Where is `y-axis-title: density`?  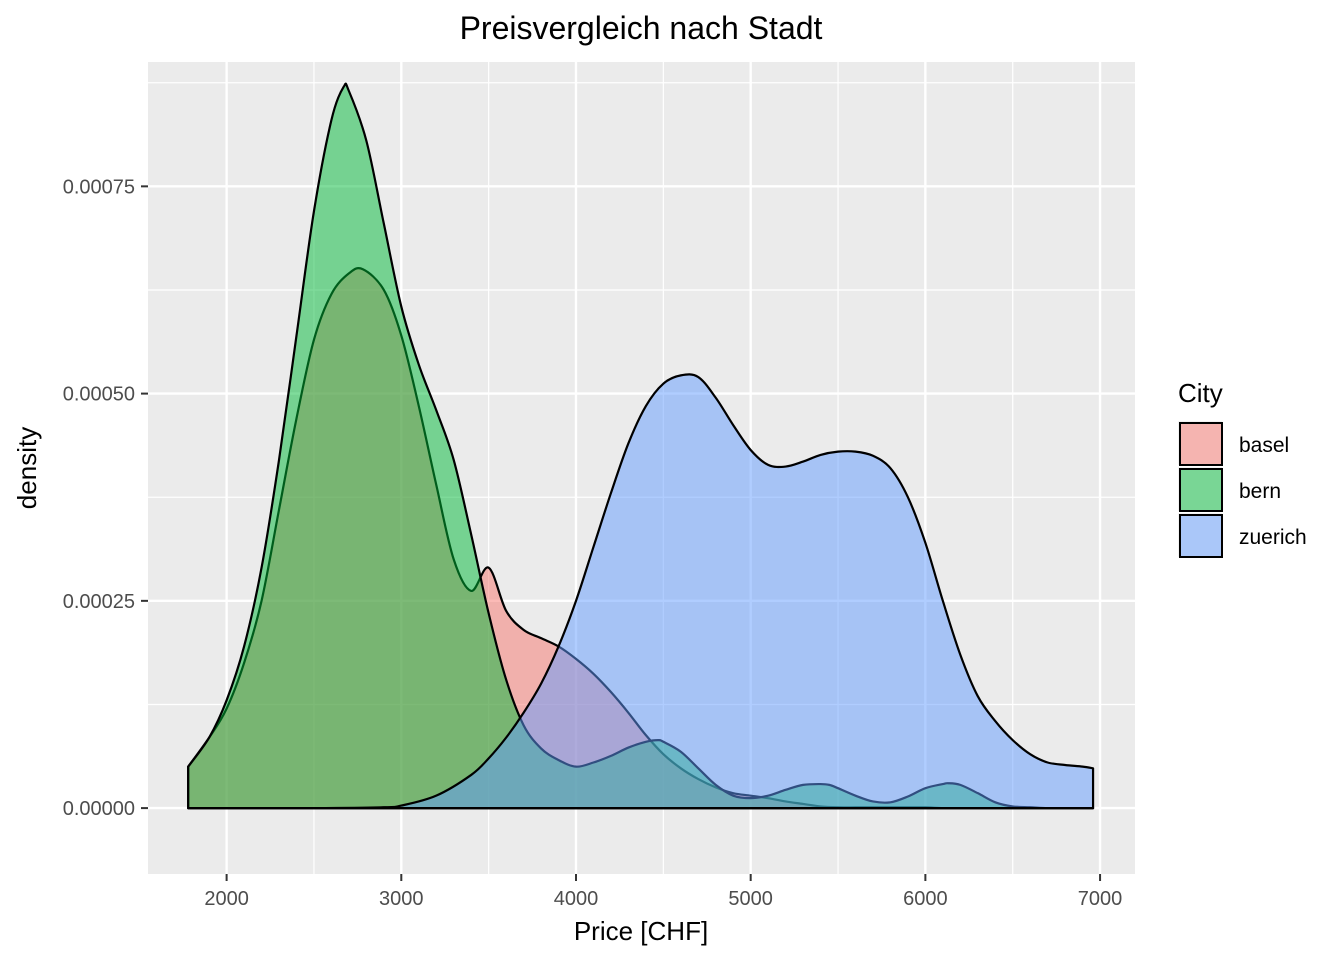 y-axis-title: density is located at coordinates (27, 468).